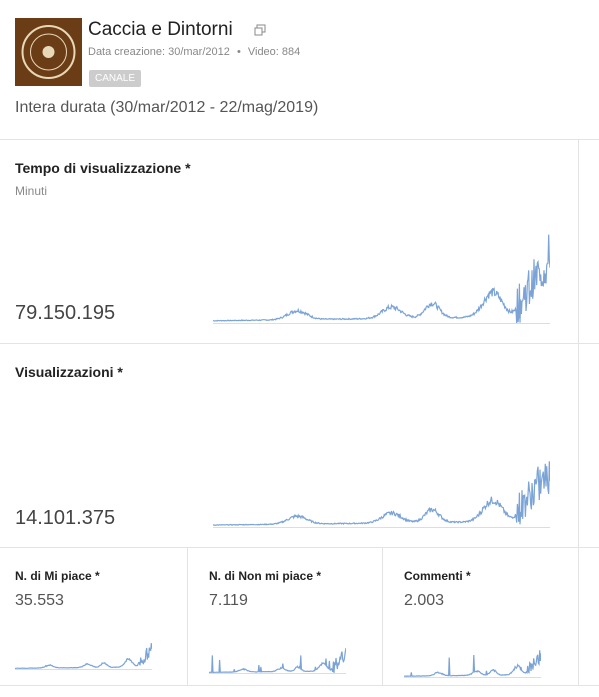 The height and width of the screenshot is (697, 599). What do you see at coordinates (39, 600) in the screenshot?
I see `card-value: 35.553` at bounding box center [39, 600].